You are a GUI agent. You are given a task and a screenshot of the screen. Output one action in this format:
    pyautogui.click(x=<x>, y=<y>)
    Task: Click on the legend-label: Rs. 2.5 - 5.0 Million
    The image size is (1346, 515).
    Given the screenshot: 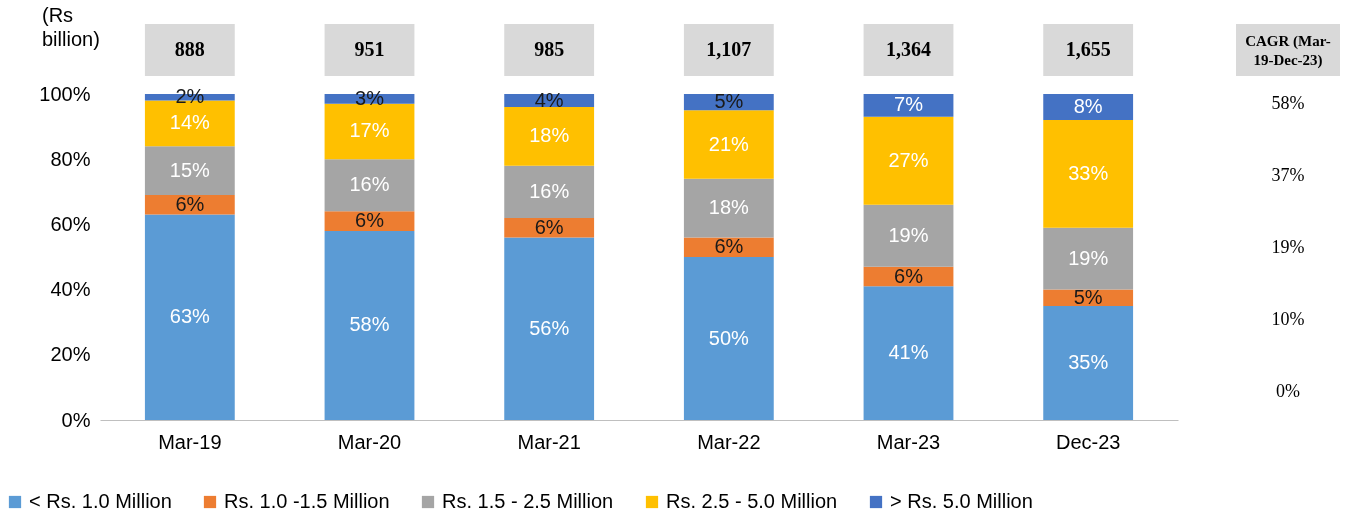 What is the action you would take?
    pyautogui.click(x=752, y=501)
    